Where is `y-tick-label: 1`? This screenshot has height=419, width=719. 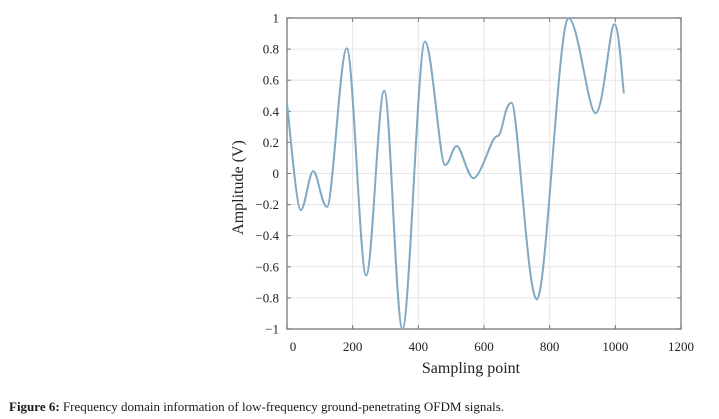
y-tick-label: 1 is located at coordinates (276, 18).